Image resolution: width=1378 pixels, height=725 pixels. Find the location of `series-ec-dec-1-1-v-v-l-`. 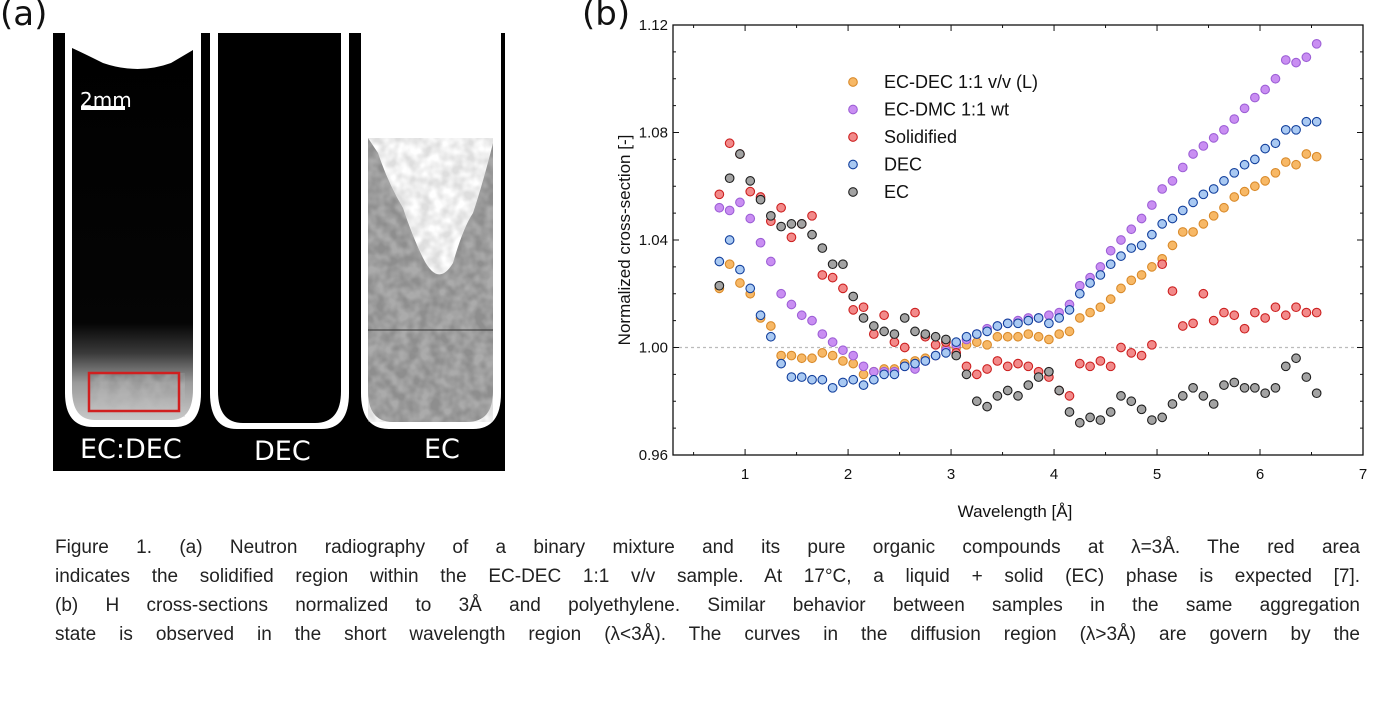

series-ec-dec-1-1-v-v-l- is located at coordinates (1018, 264).